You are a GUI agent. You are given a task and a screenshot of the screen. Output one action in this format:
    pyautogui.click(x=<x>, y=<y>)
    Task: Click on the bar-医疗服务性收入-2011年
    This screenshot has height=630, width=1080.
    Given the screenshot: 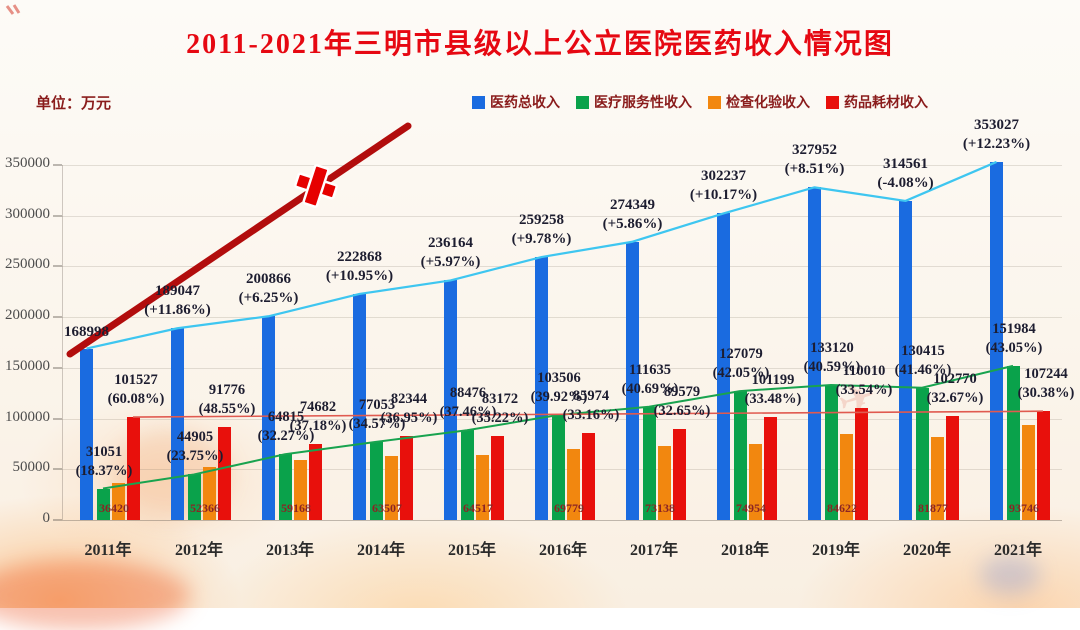 What is the action you would take?
    pyautogui.click(x=103, y=504)
    